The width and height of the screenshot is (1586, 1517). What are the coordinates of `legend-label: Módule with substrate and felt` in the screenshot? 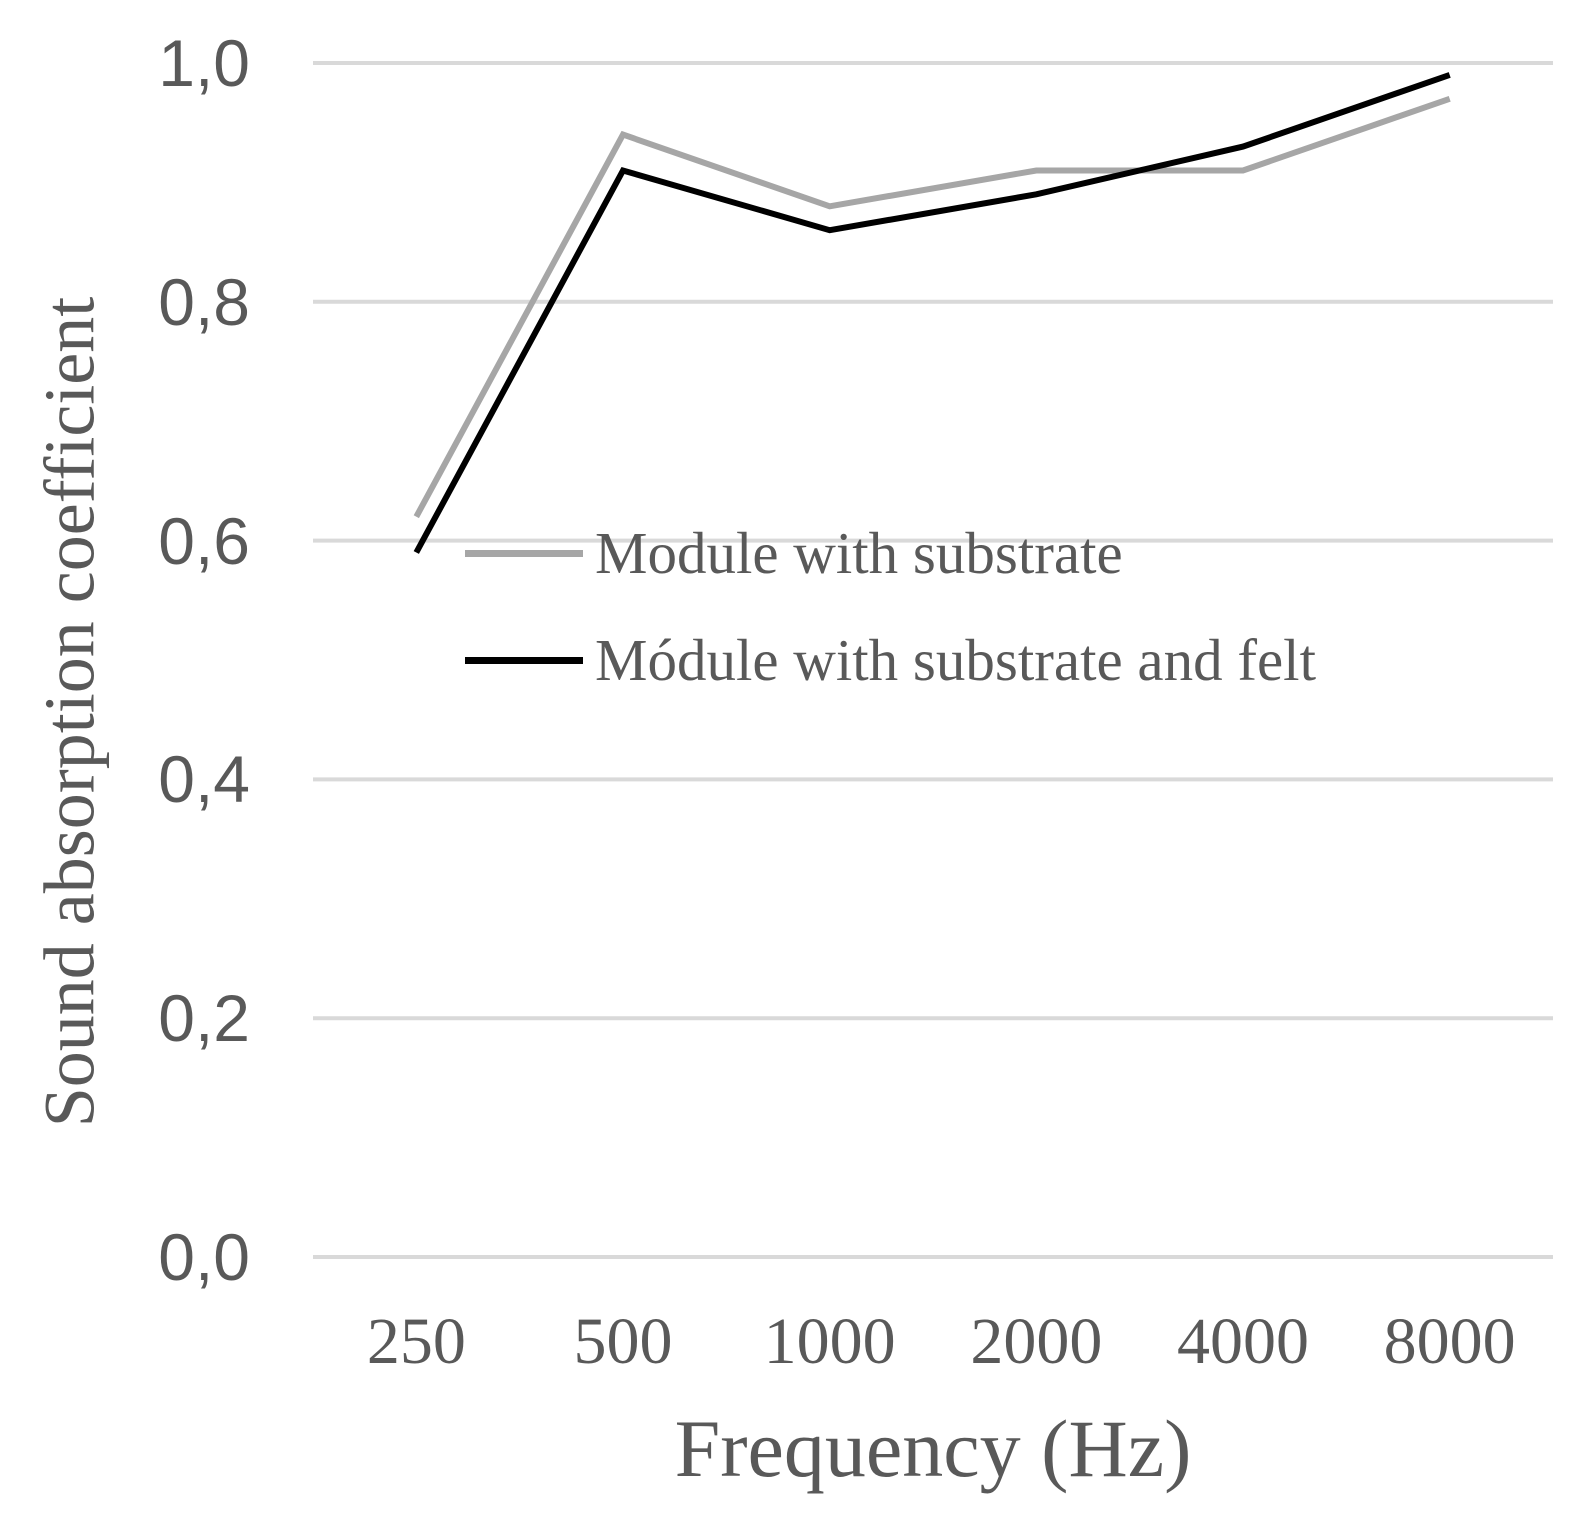 It's located at (955, 659).